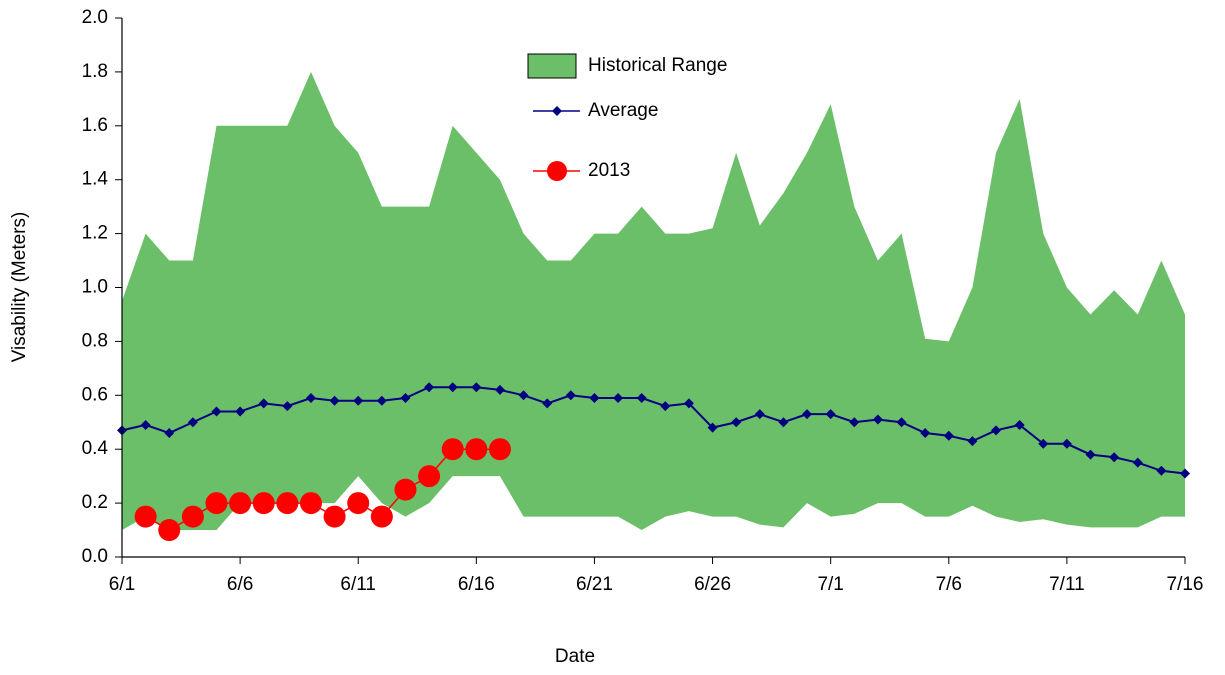 Image resolution: width=1225 pixels, height=675 pixels. Describe the element at coordinates (623, 110) in the screenshot. I see `legend-label: Average` at that location.